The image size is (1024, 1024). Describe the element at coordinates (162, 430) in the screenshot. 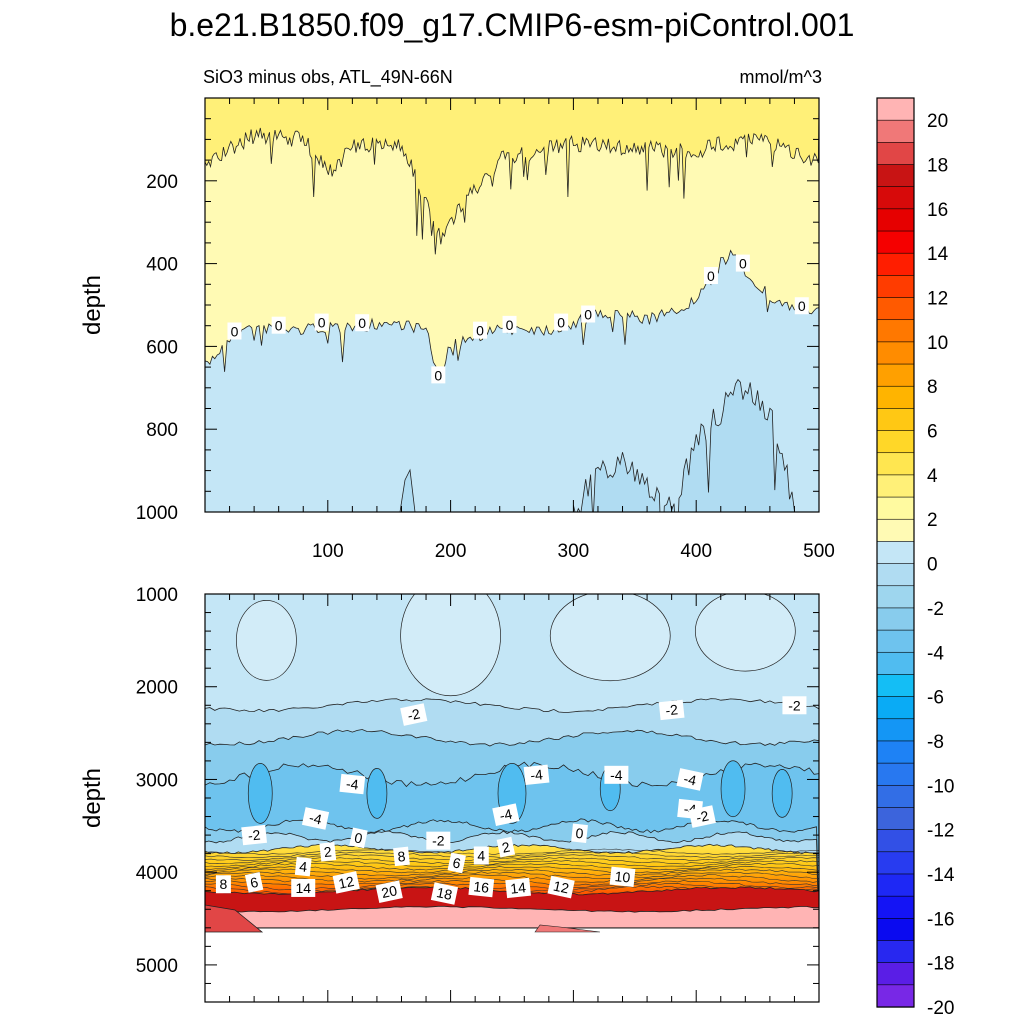

I see `upper-y-tick-label: 800` at that location.